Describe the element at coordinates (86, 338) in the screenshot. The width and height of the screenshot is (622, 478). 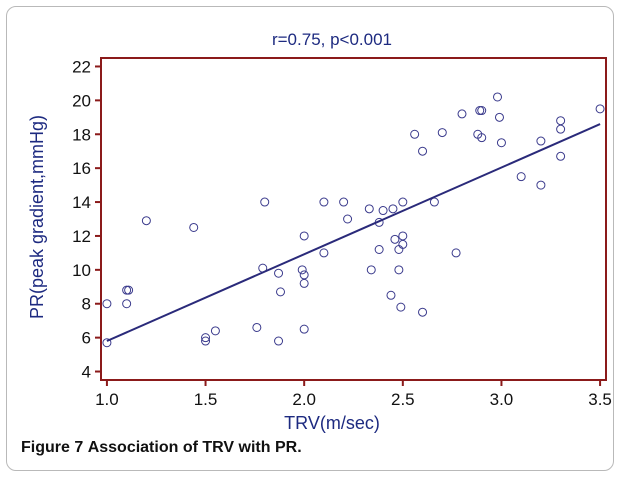
I see `y-tick-label: 6` at that location.